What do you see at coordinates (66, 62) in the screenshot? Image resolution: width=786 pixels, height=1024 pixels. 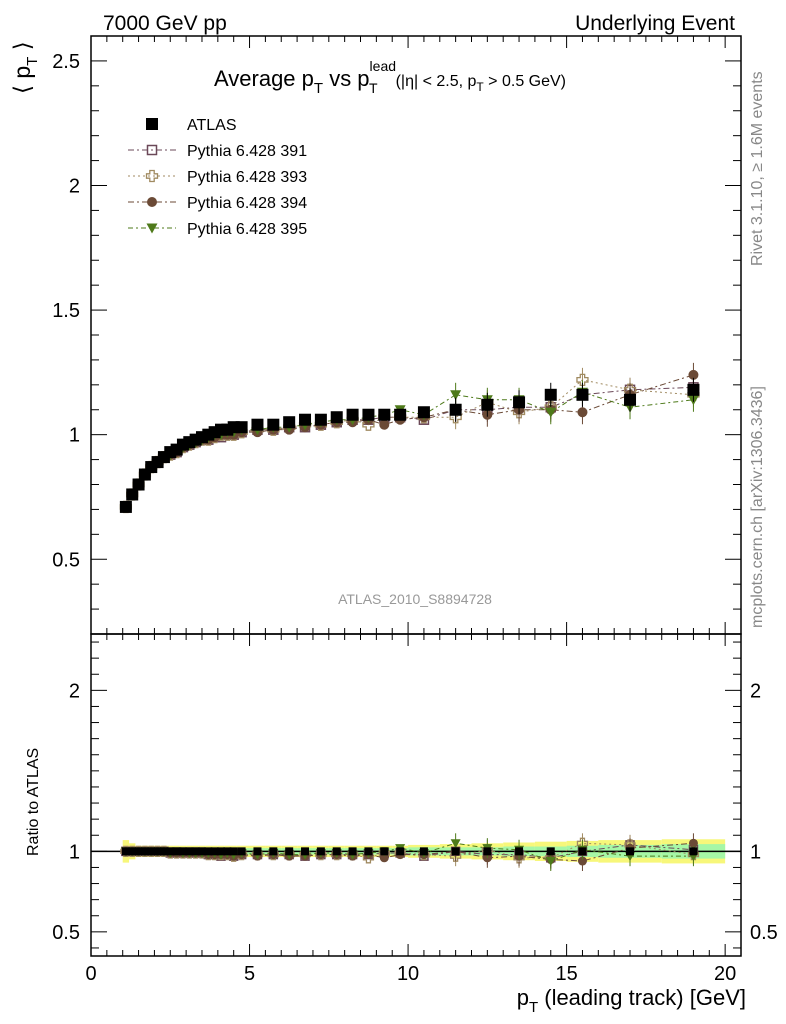 I see `y-tick-label-main: 2.5` at bounding box center [66, 62].